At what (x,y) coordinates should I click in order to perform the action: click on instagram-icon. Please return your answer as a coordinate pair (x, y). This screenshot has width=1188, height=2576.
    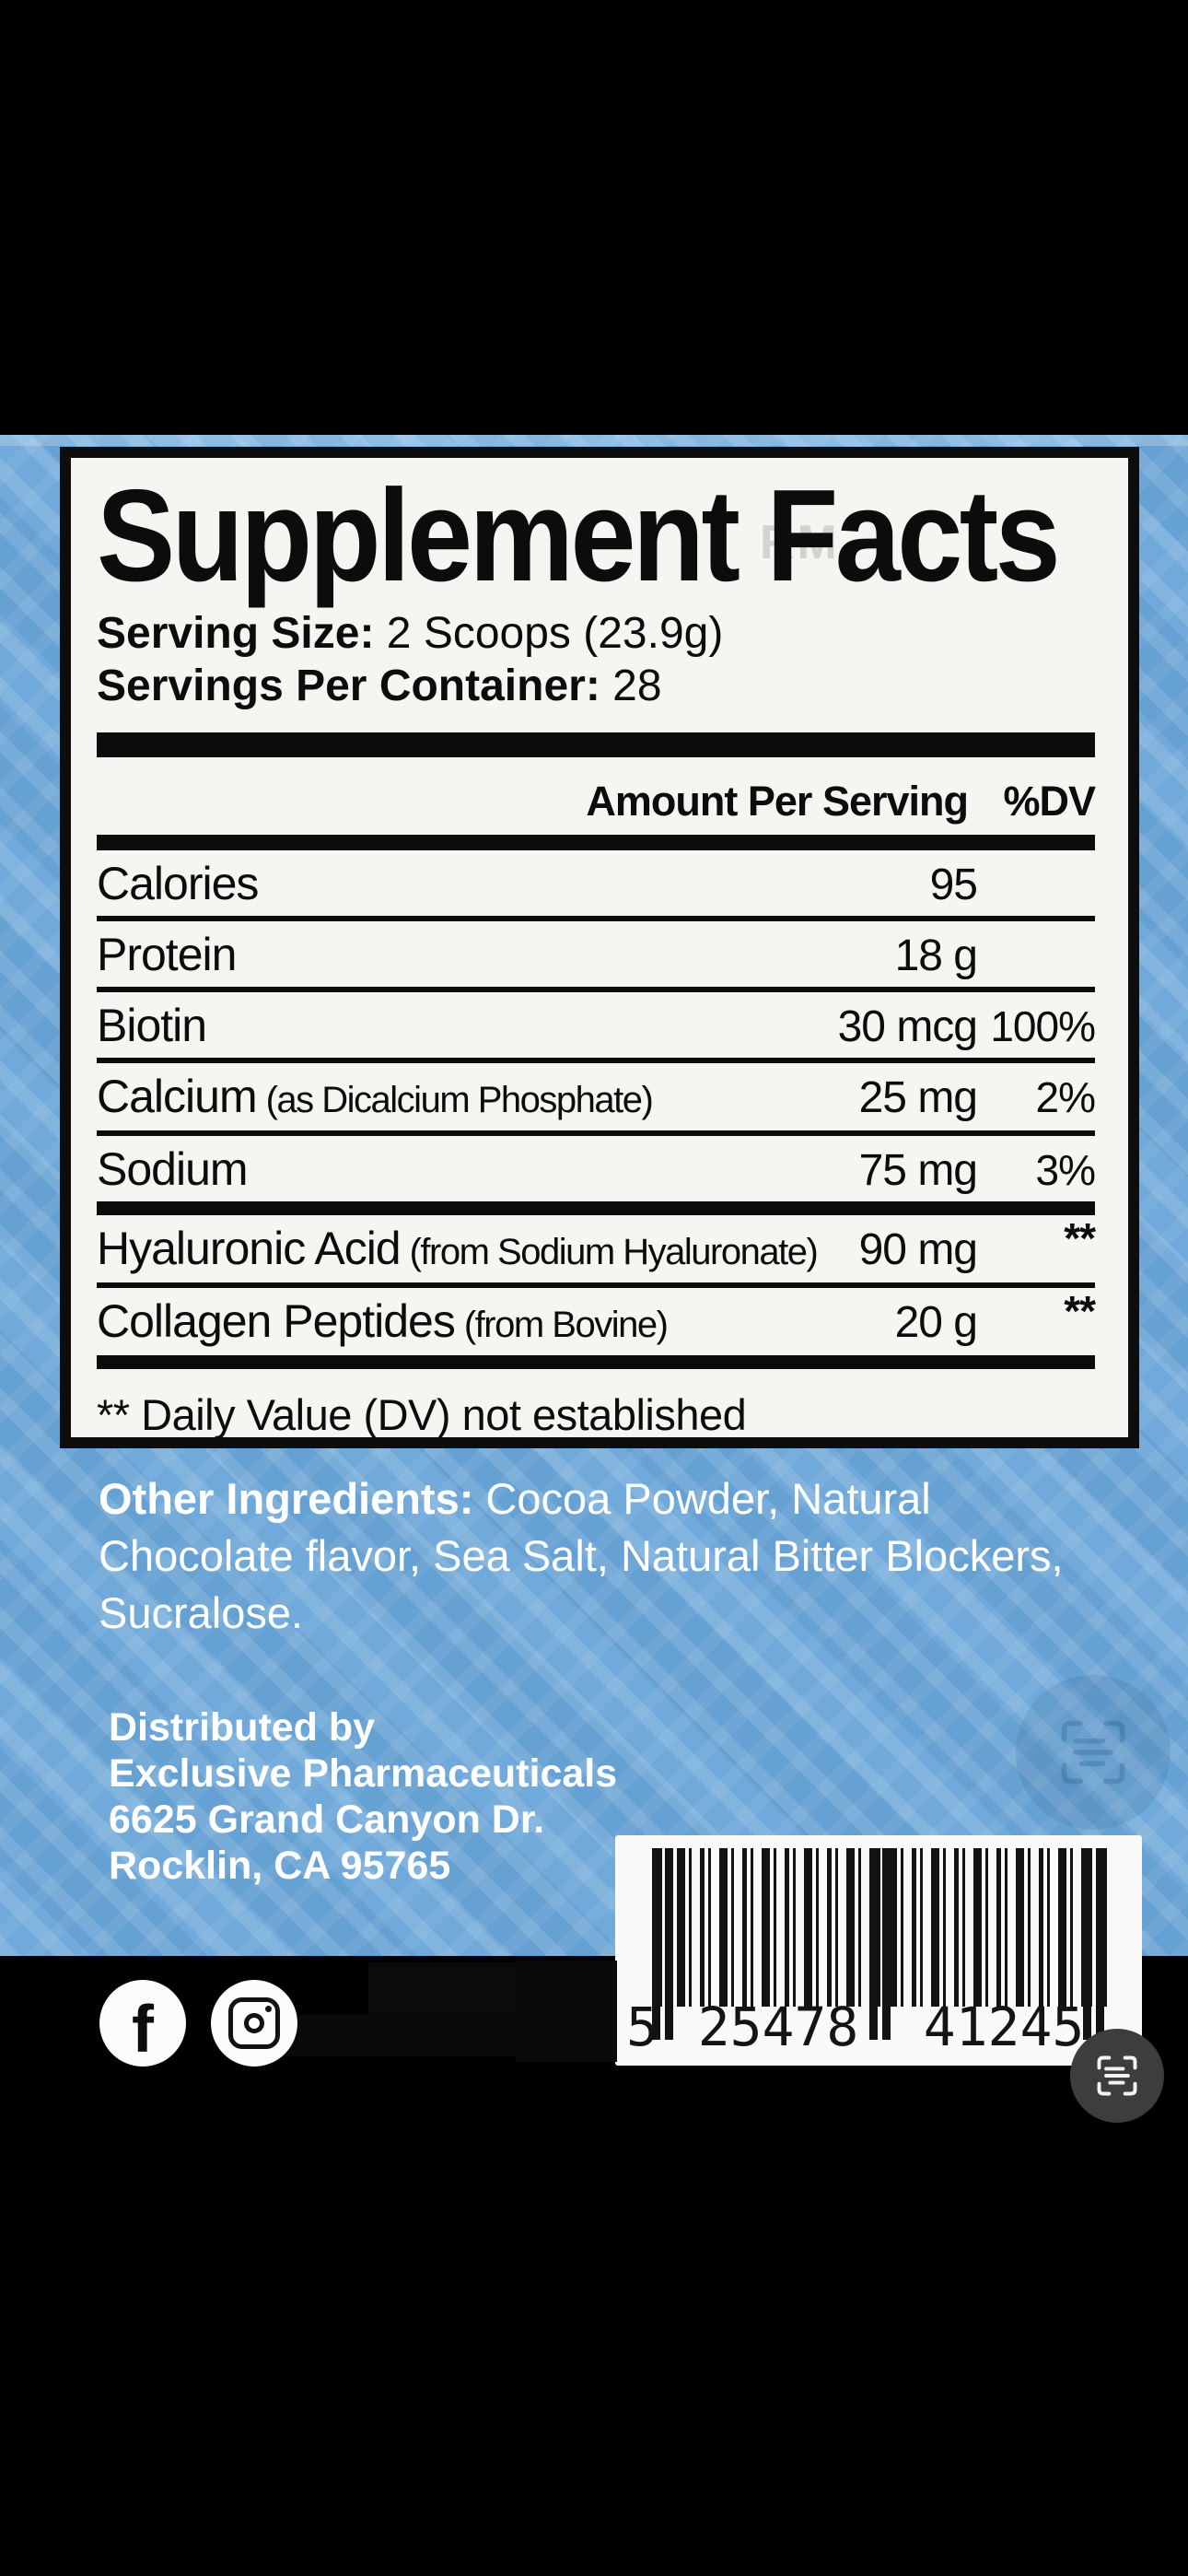
    Looking at the image, I should click on (254, 2023).